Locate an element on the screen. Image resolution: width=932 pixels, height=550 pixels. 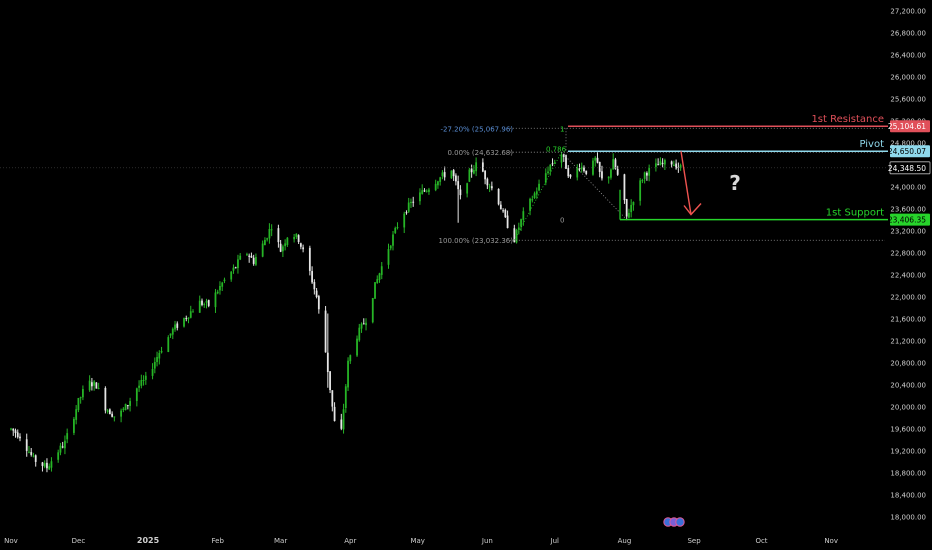
pivot-price-tag is located at coordinates (910, 151).